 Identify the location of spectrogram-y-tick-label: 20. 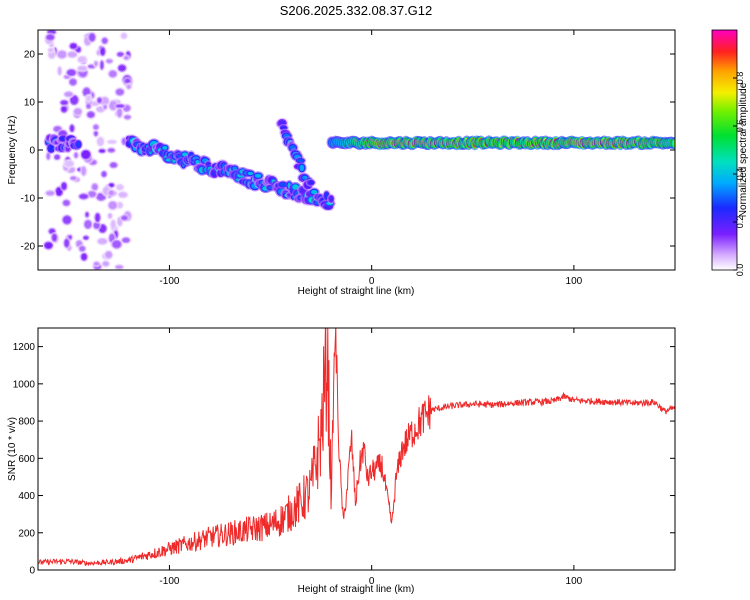
(30, 55).